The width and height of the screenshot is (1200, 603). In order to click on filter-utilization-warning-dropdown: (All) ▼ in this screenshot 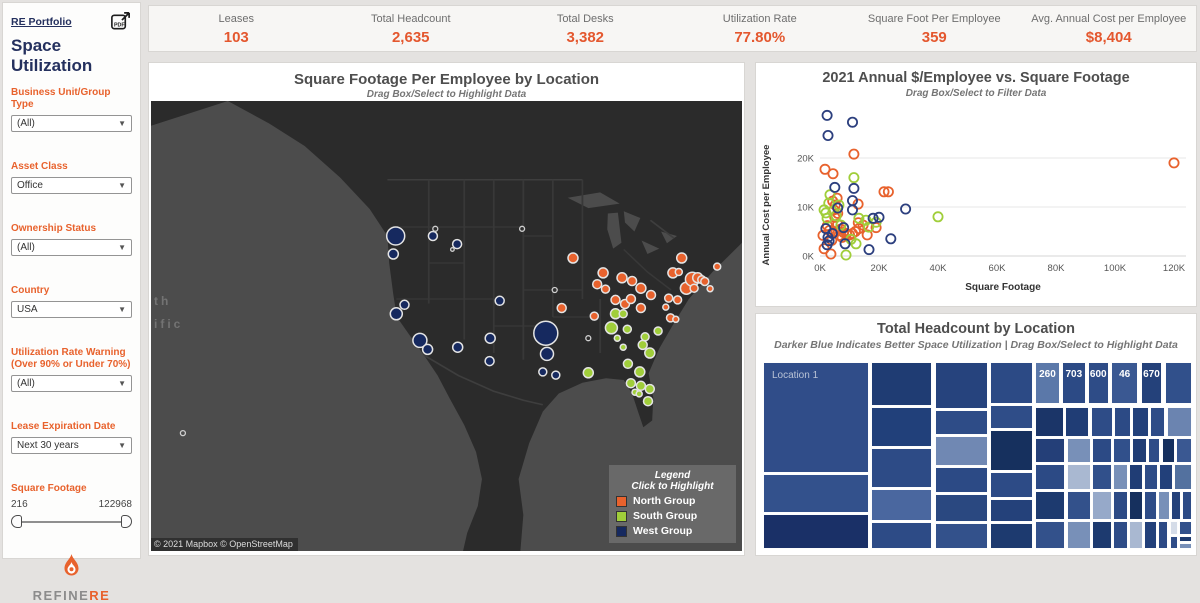, I will do `click(71, 383)`.